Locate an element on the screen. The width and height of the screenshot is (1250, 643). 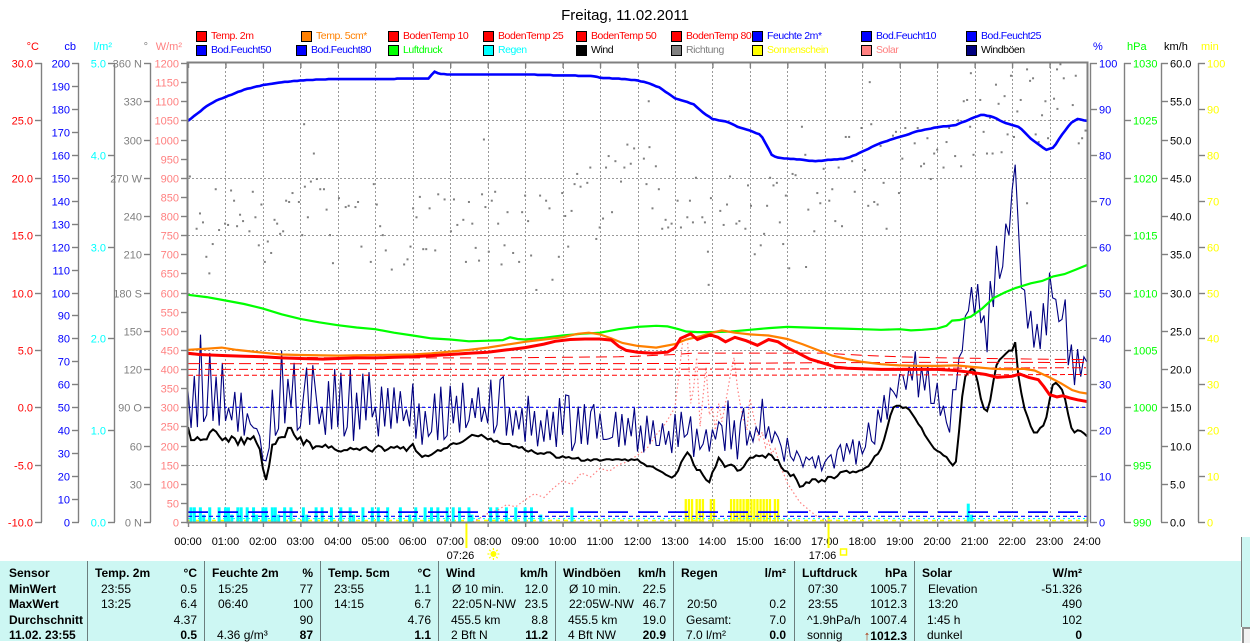
axis-tick-label: 990 is located at coordinates (1142, 524).